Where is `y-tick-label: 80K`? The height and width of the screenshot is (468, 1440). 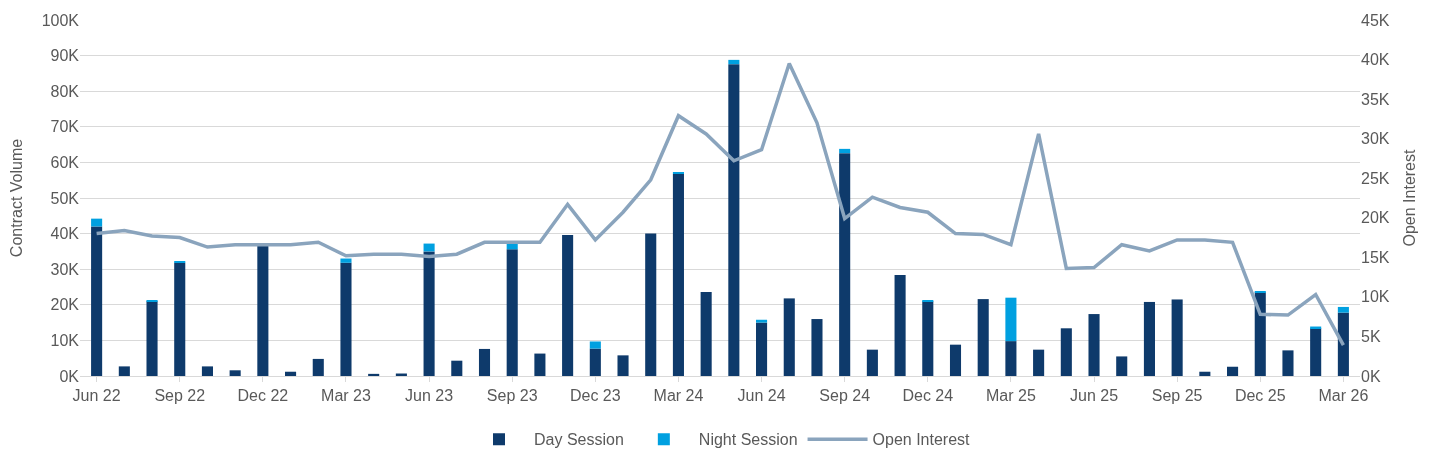 y-tick-label: 80K is located at coordinates (65, 91).